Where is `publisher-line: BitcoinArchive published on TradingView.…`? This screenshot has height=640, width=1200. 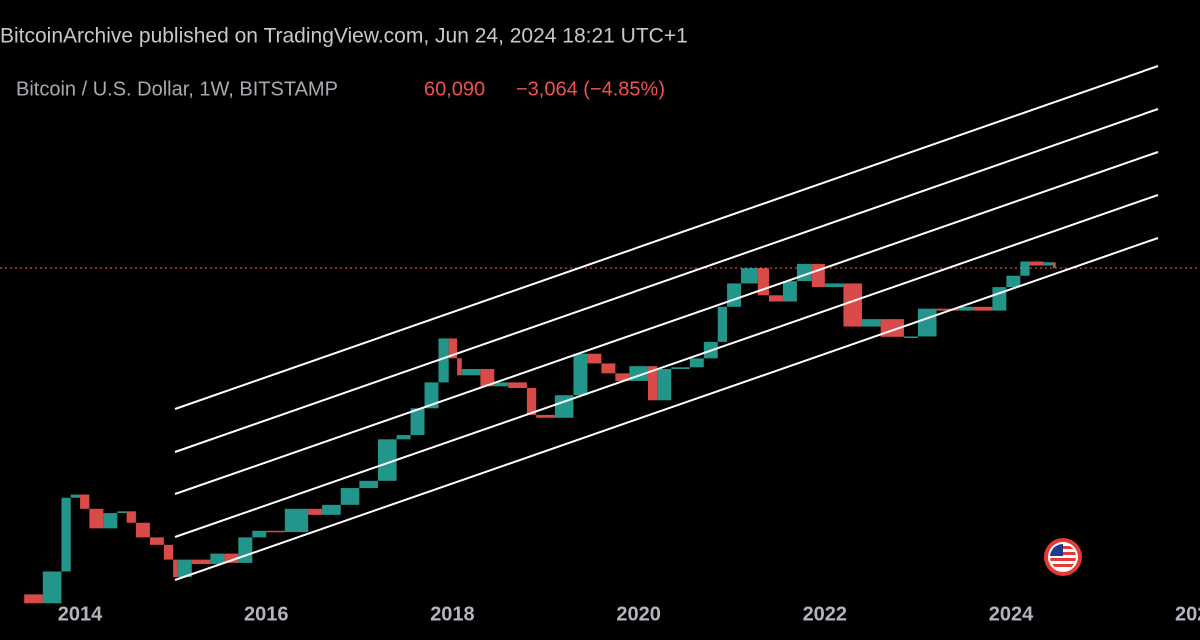
publisher-line: BitcoinArchive published on TradingView.… is located at coordinates (344, 36).